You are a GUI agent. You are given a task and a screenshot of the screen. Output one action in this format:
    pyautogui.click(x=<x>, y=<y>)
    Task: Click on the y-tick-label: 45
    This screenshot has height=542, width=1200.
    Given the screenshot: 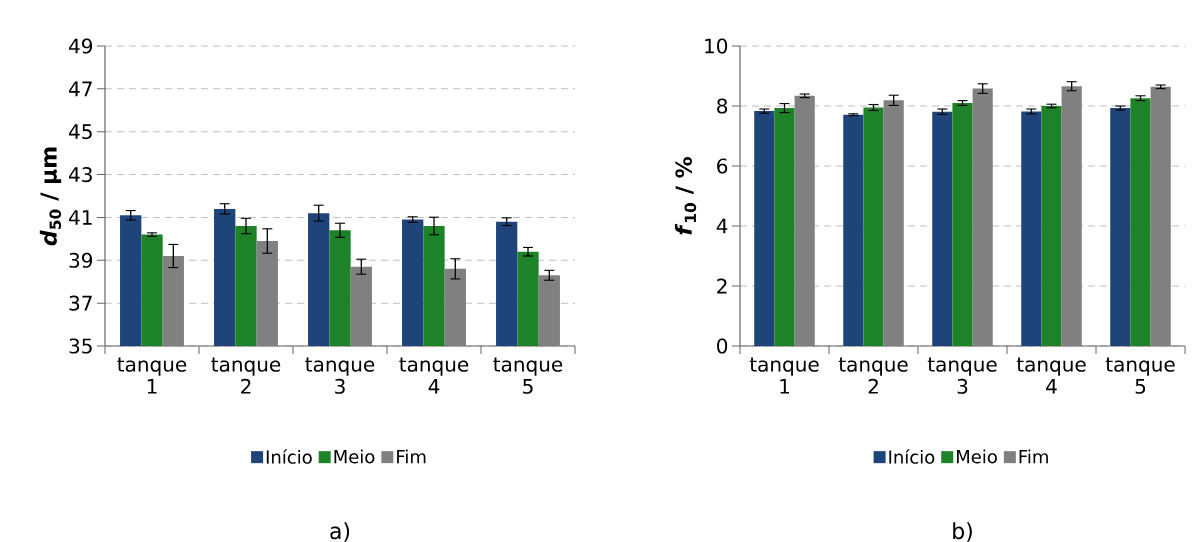 What is the action you would take?
    pyautogui.click(x=80, y=132)
    